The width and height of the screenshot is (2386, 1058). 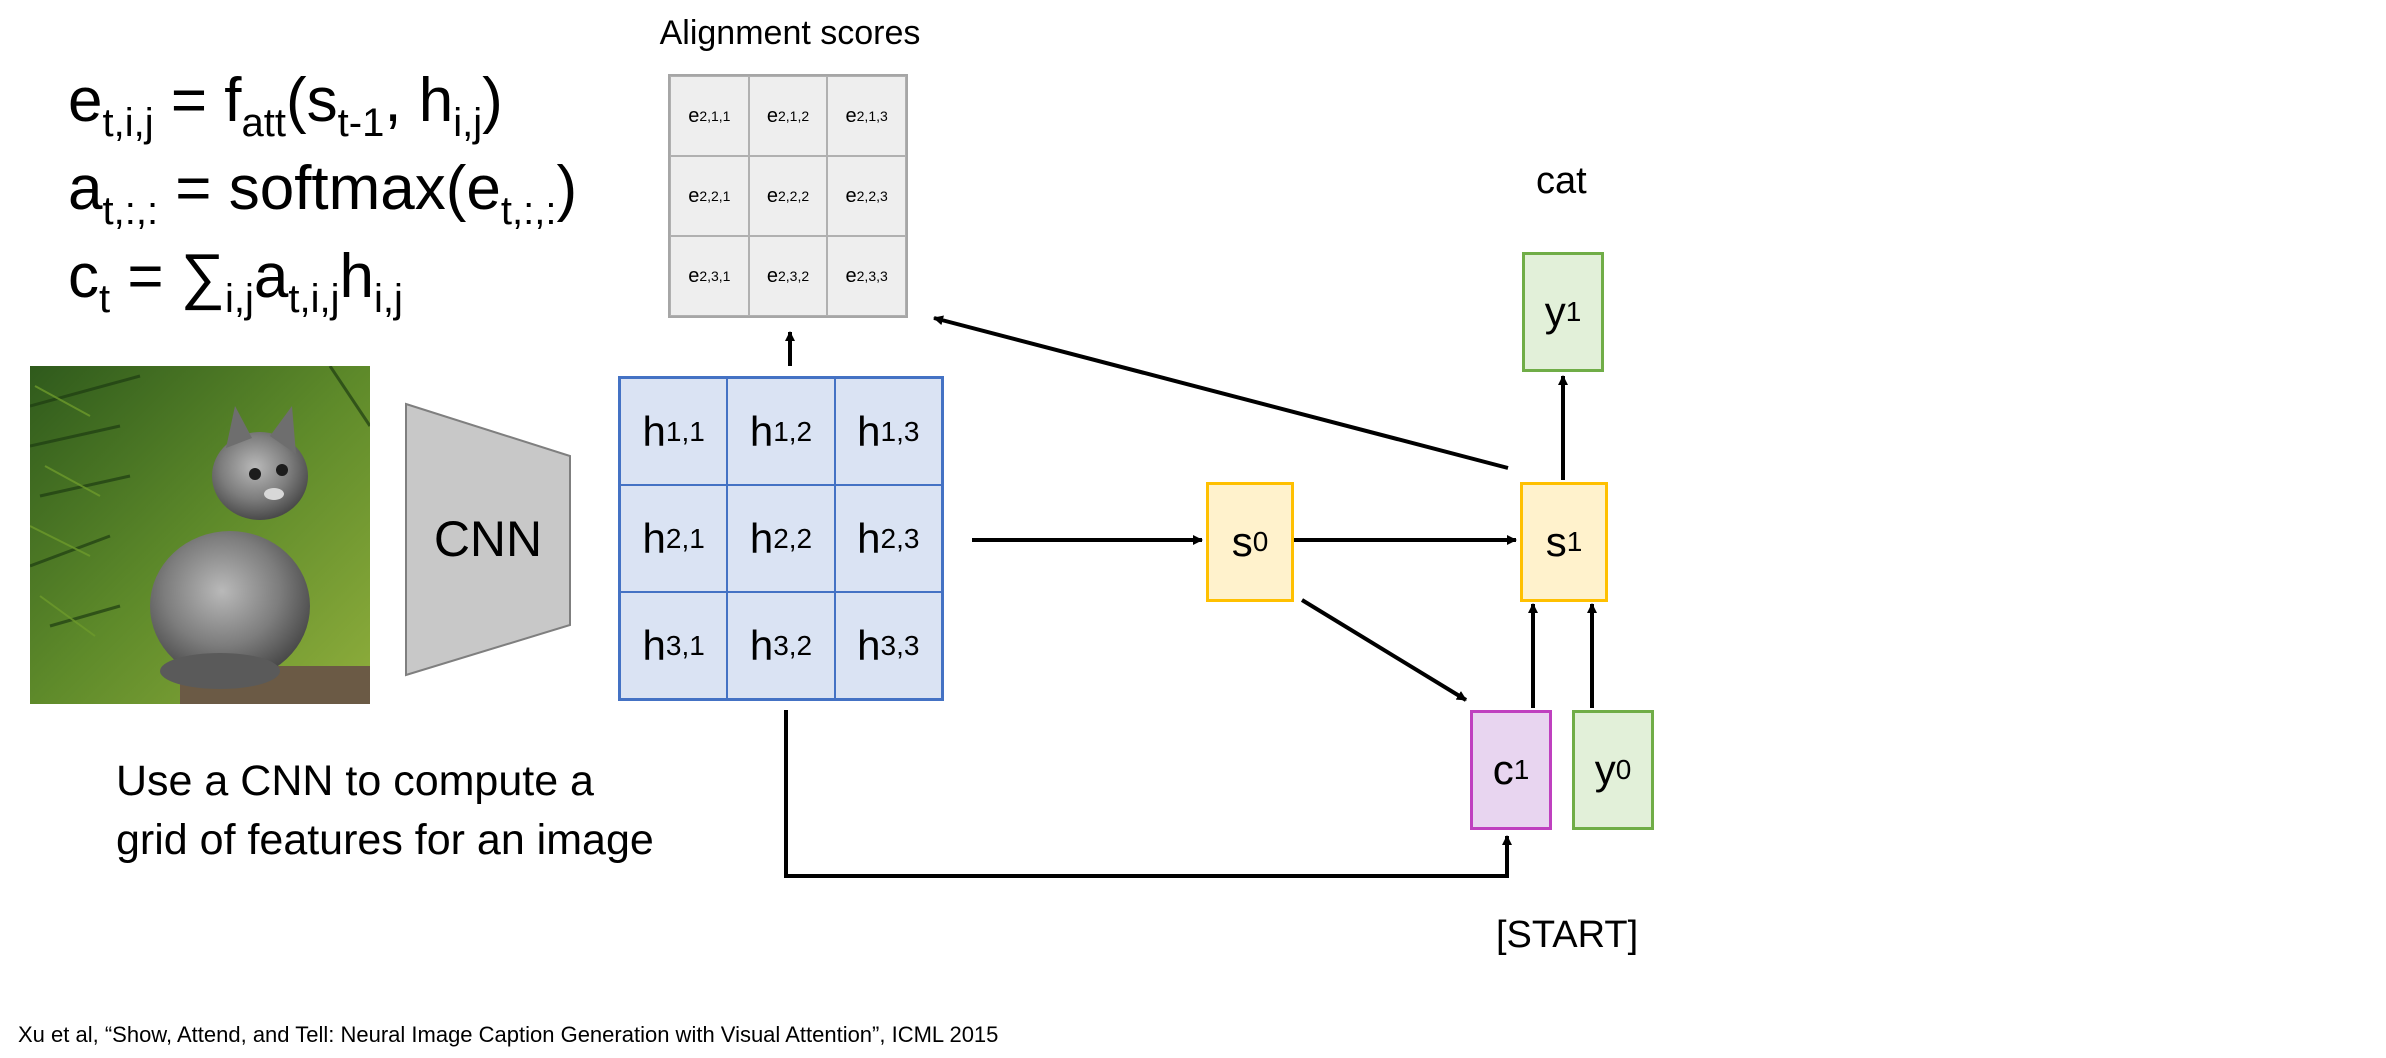 I want to click on feature-cell: h 1,1, so click(x=674, y=431).